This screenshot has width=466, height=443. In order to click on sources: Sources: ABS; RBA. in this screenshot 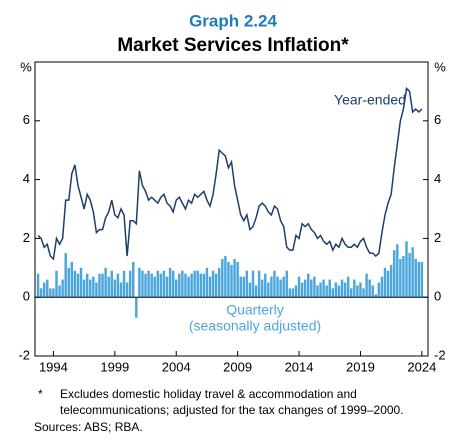, I will do `click(88, 427)`.